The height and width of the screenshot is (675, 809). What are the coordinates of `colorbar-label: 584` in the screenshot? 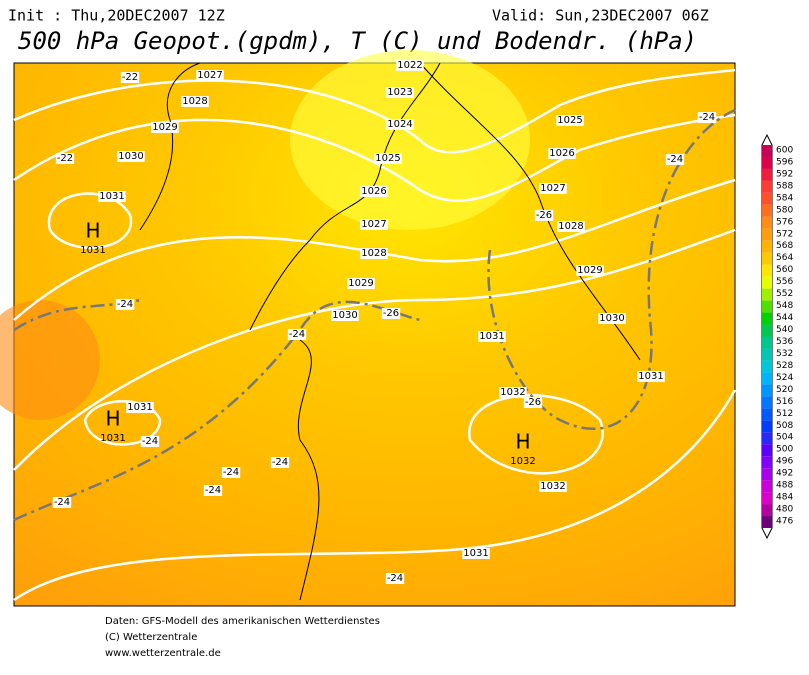 It's located at (784, 198).